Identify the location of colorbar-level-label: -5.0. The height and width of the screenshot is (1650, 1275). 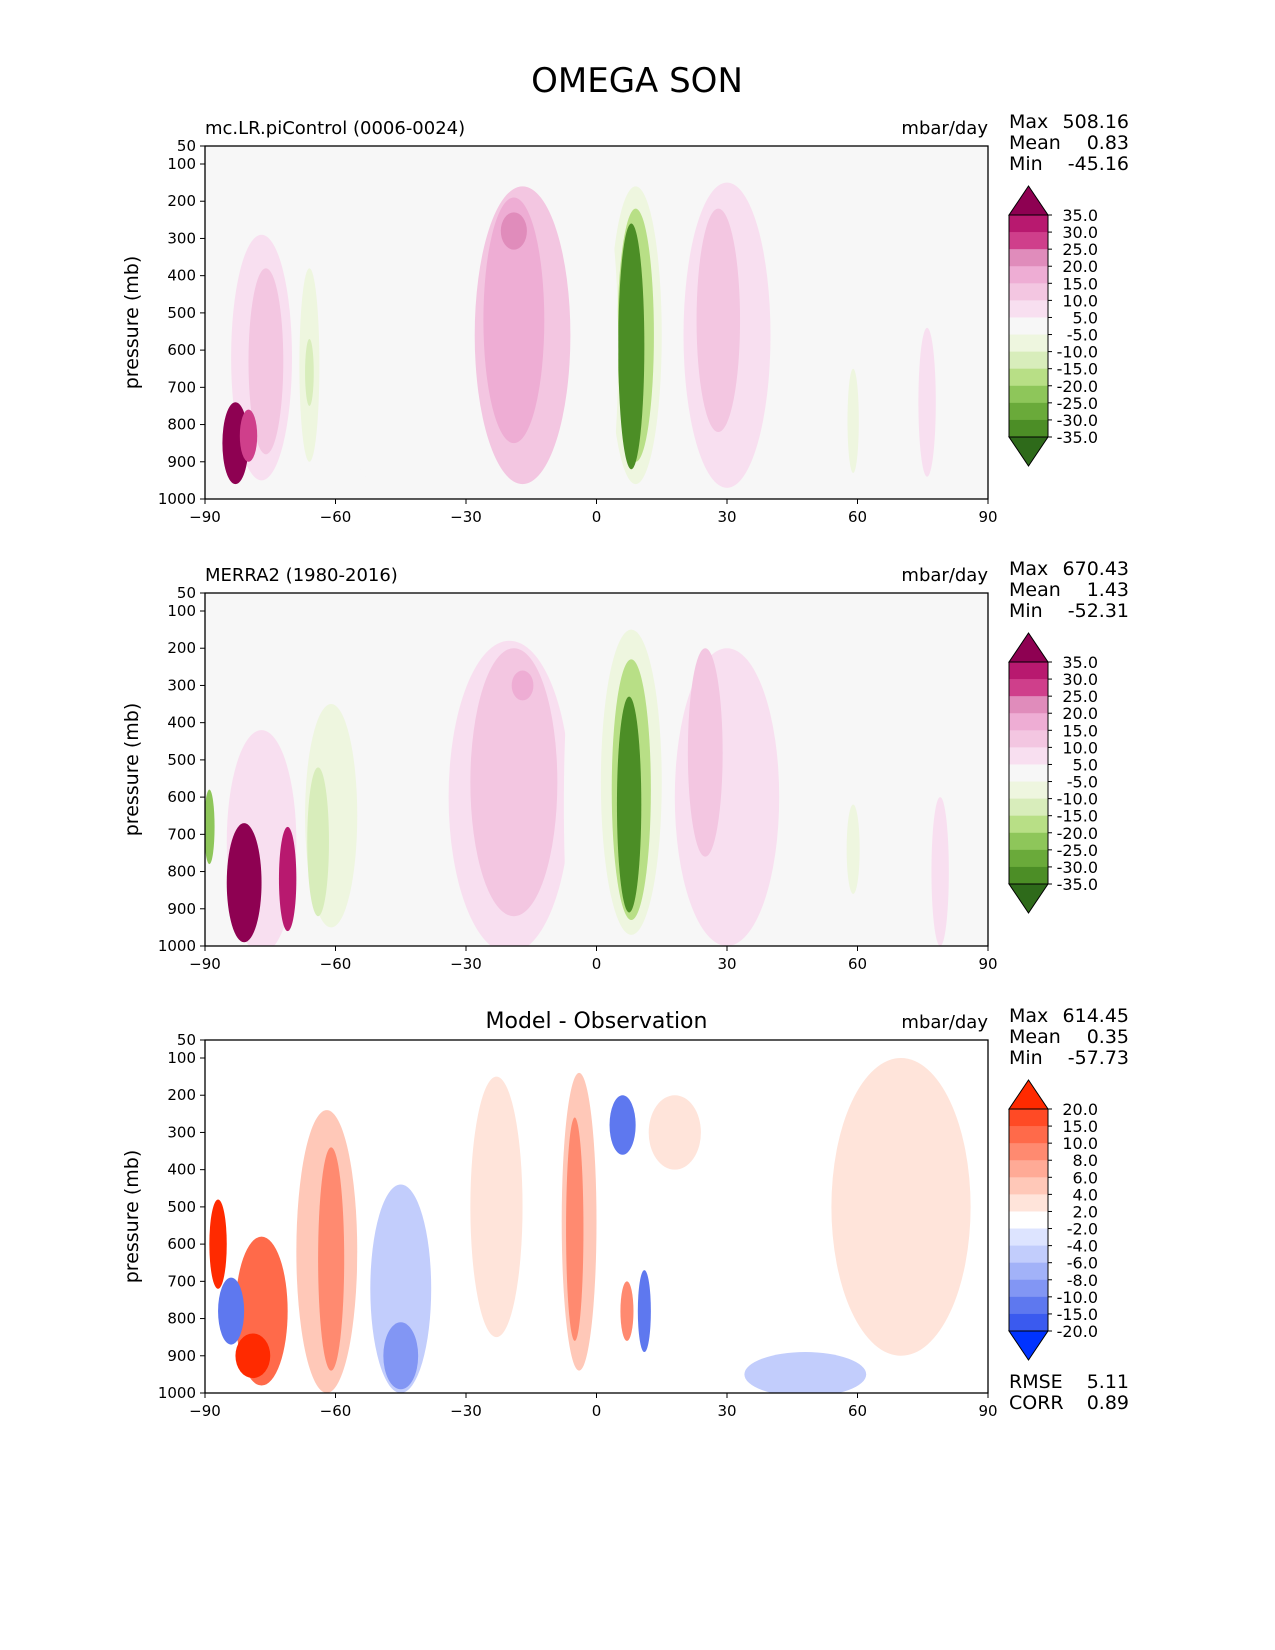
(1082, 782).